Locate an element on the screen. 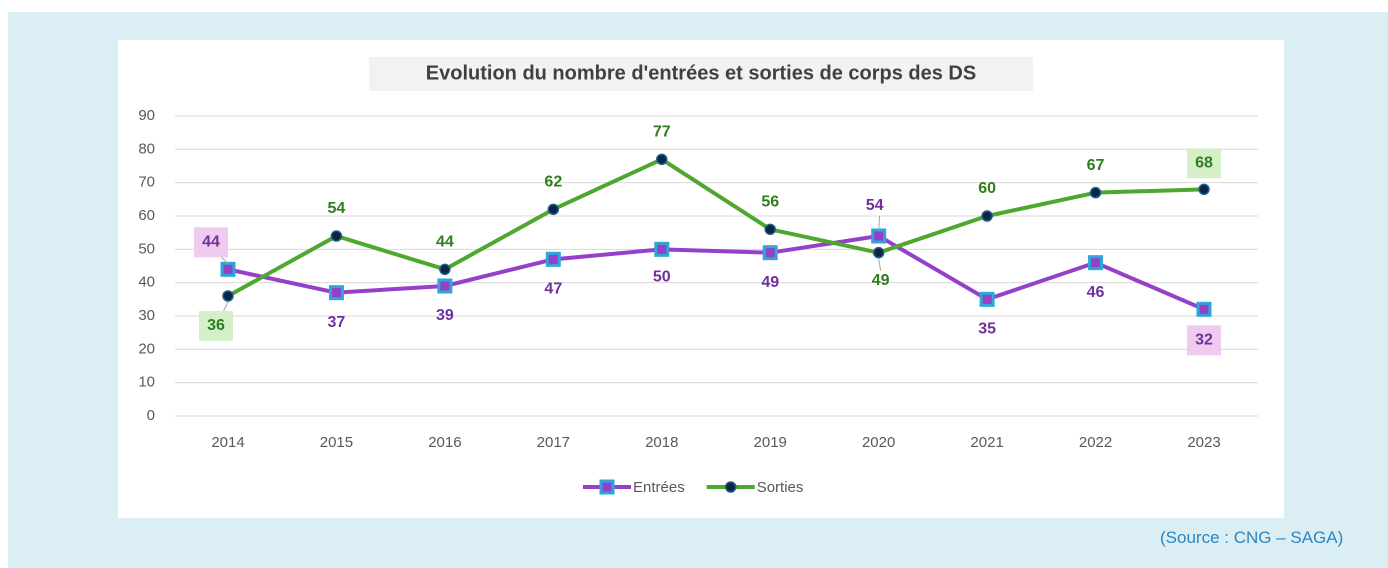 Image resolution: width=1388 pixels, height=568 pixels. legend-label: Entrées is located at coordinates (659, 487).